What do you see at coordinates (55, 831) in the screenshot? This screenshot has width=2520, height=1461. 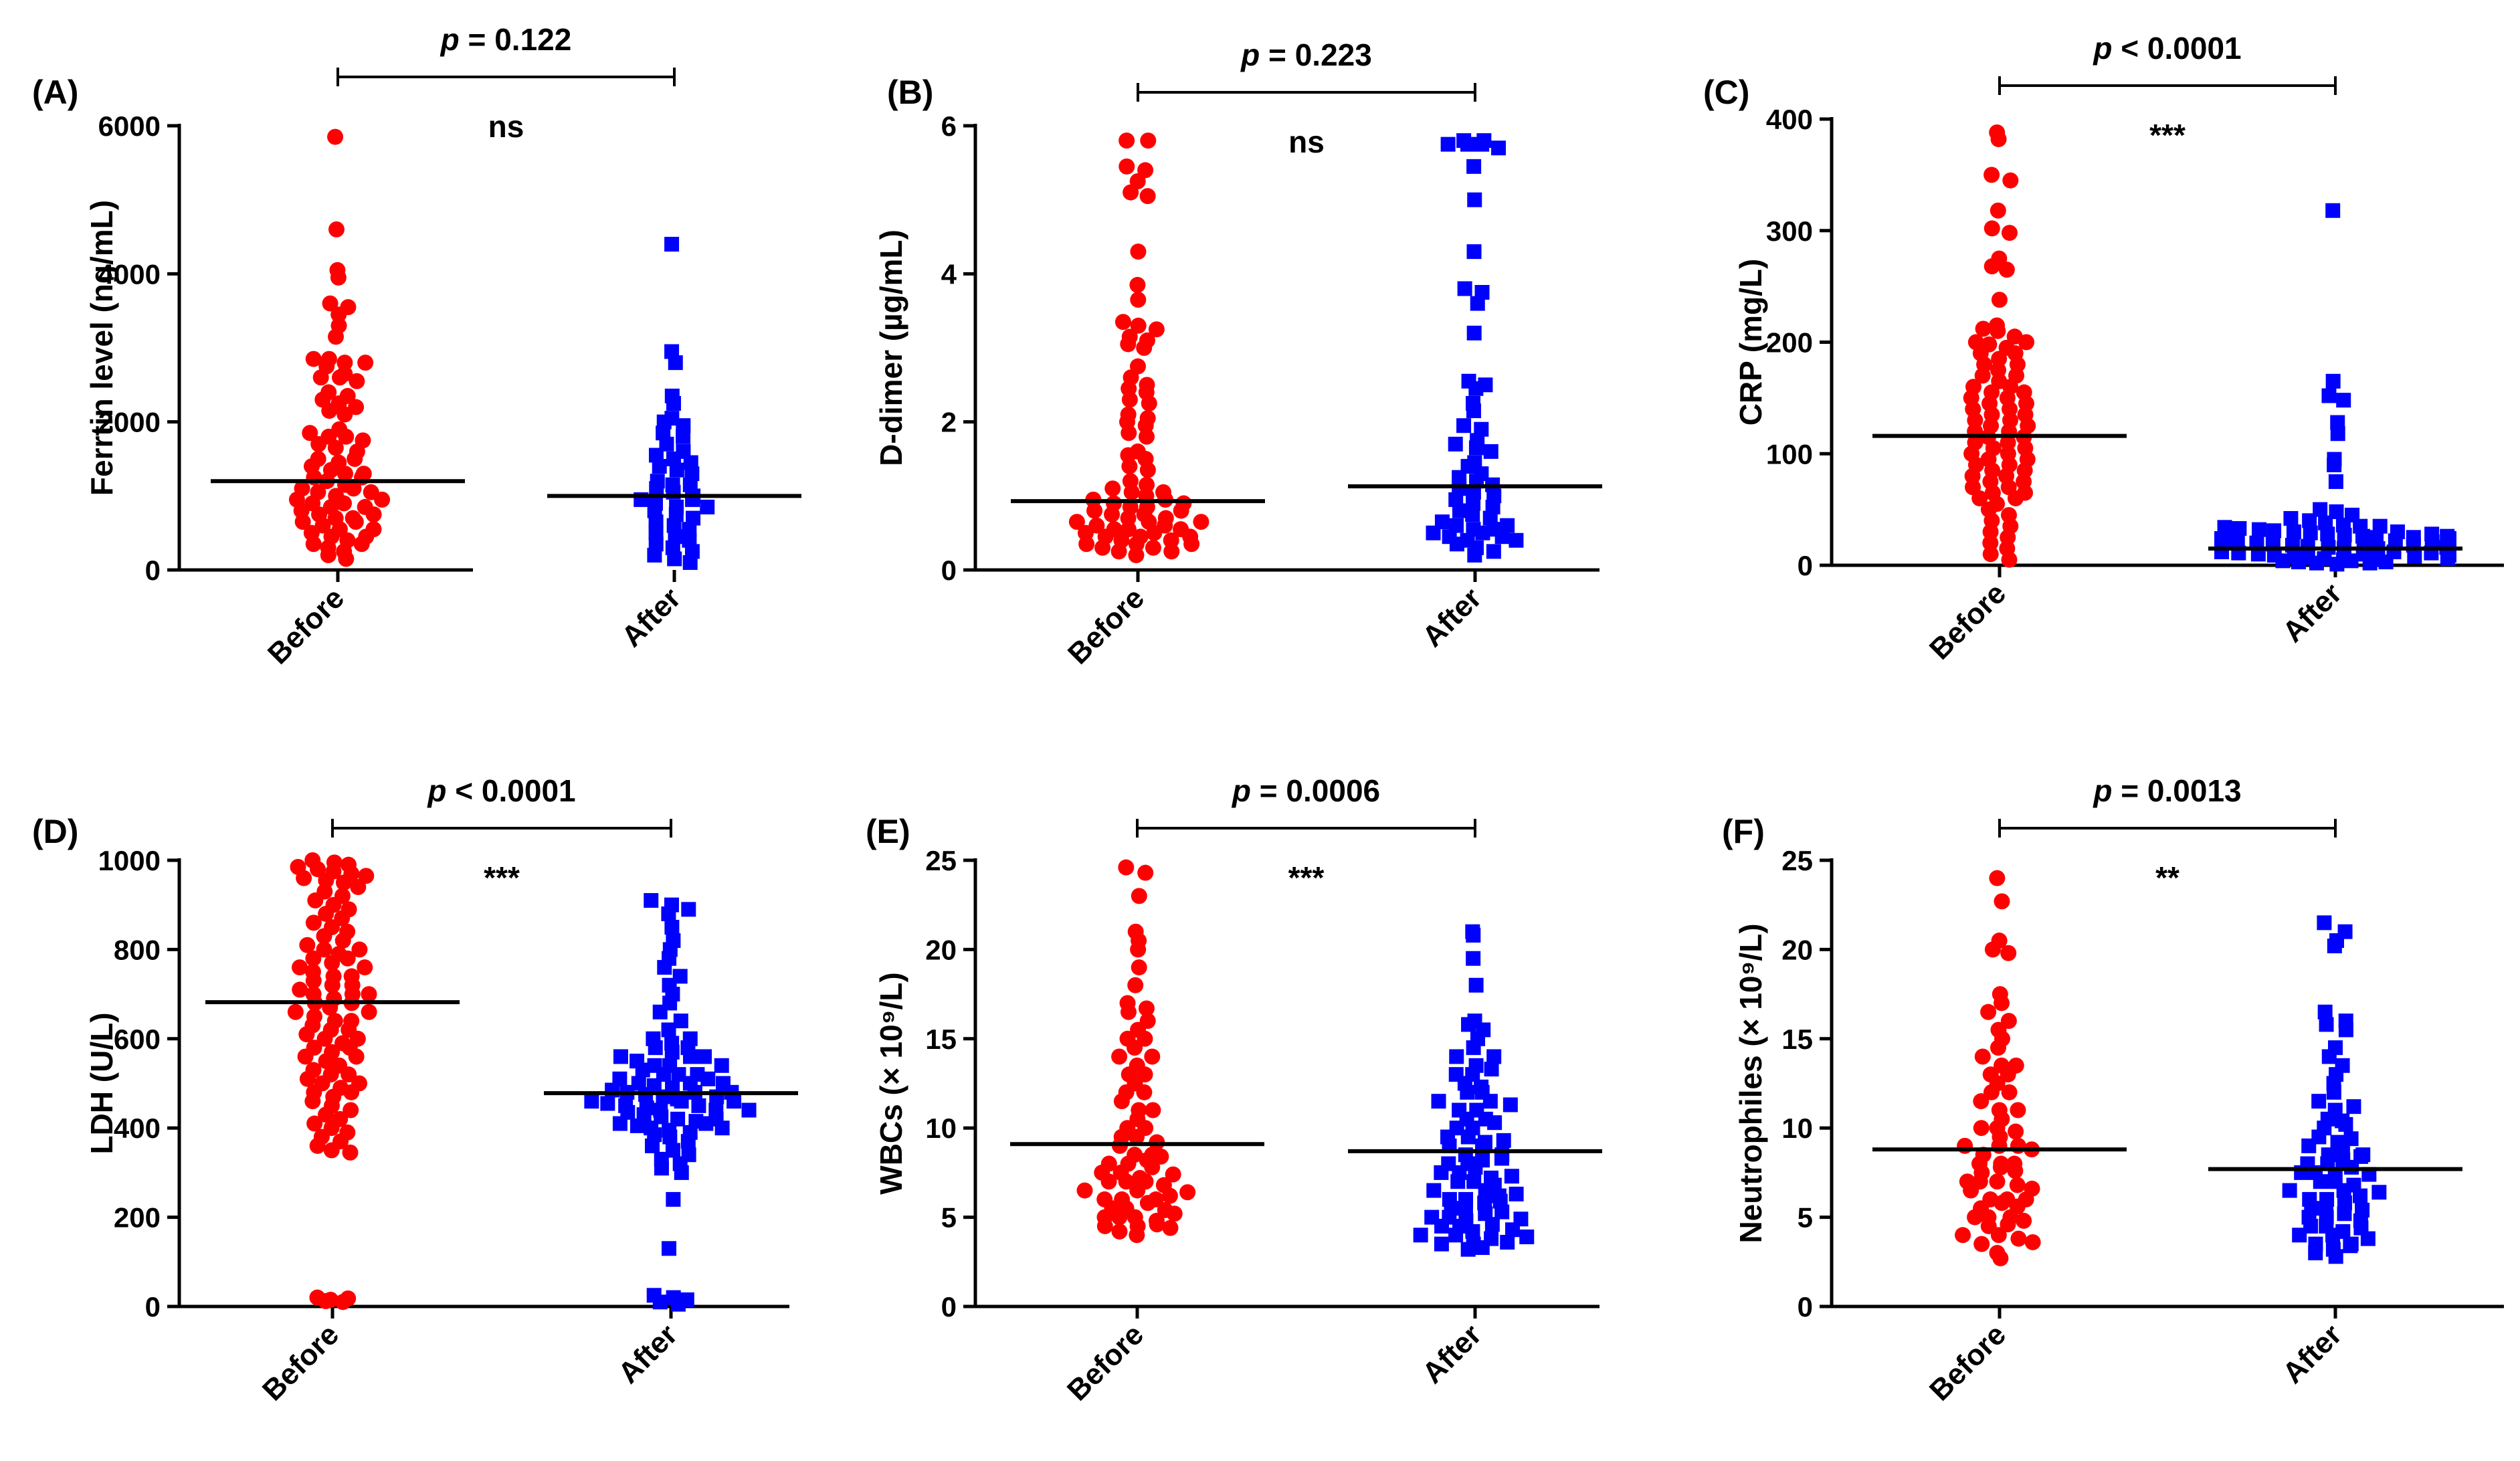 I see `panel-d-label: (D)` at bounding box center [55, 831].